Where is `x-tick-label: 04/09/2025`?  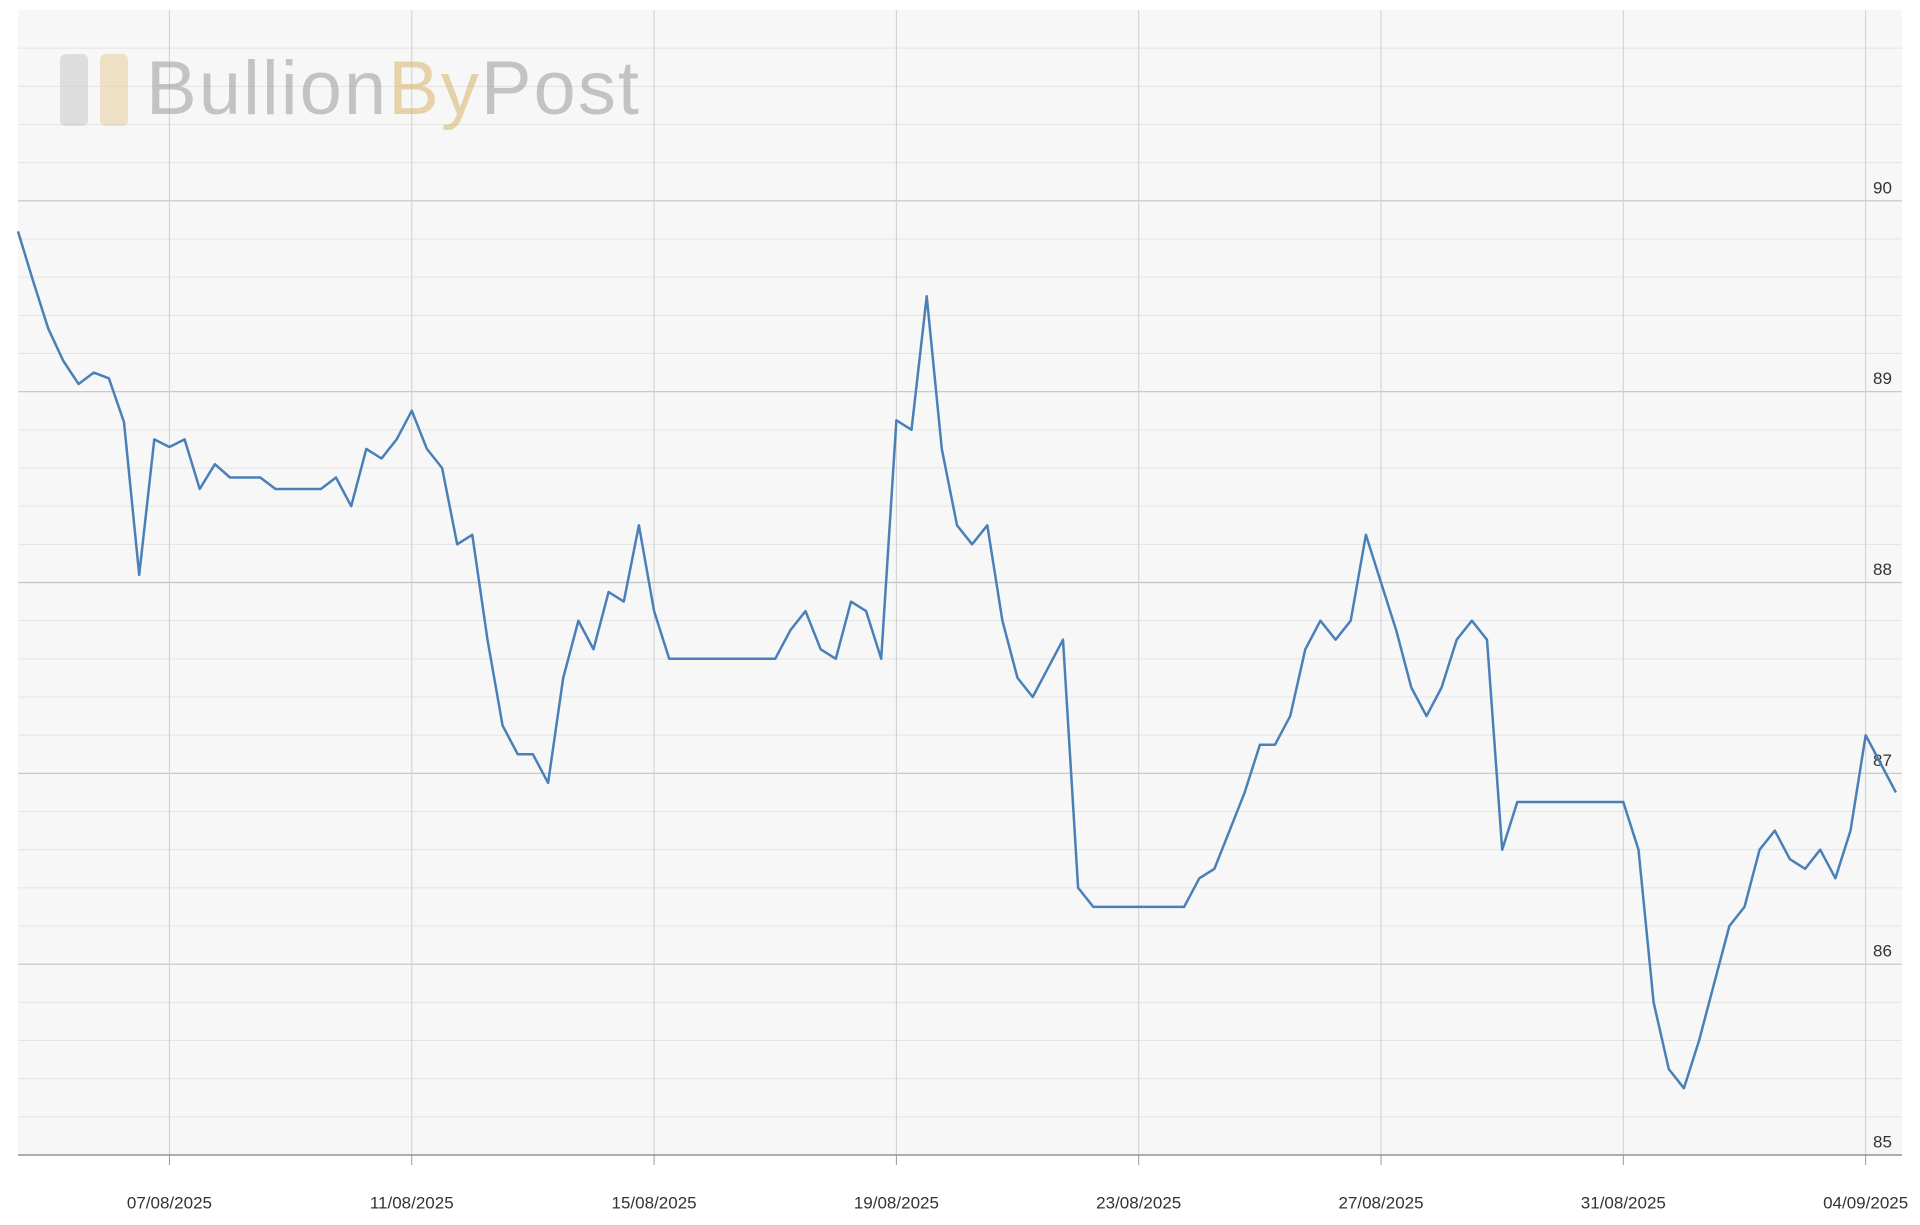 x-tick-label: 04/09/2025 is located at coordinates (1865, 1202).